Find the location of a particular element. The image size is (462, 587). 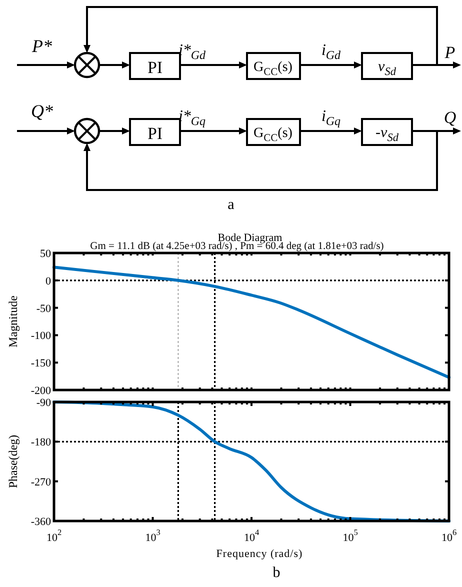

y-tick-label: -90 is located at coordinates (44, 403).